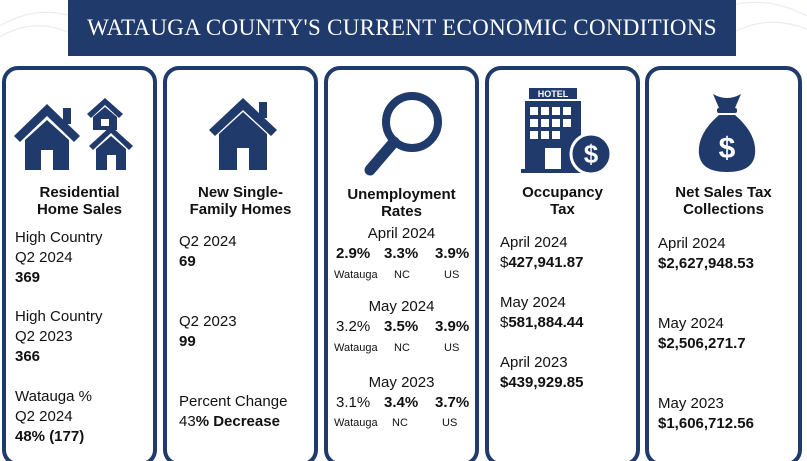 Image resolution: width=807 pixels, height=461 pixels. Describe the element at coordinates (240, 192) in the screenshot. I see `card-title-line: New Single-` at that location.